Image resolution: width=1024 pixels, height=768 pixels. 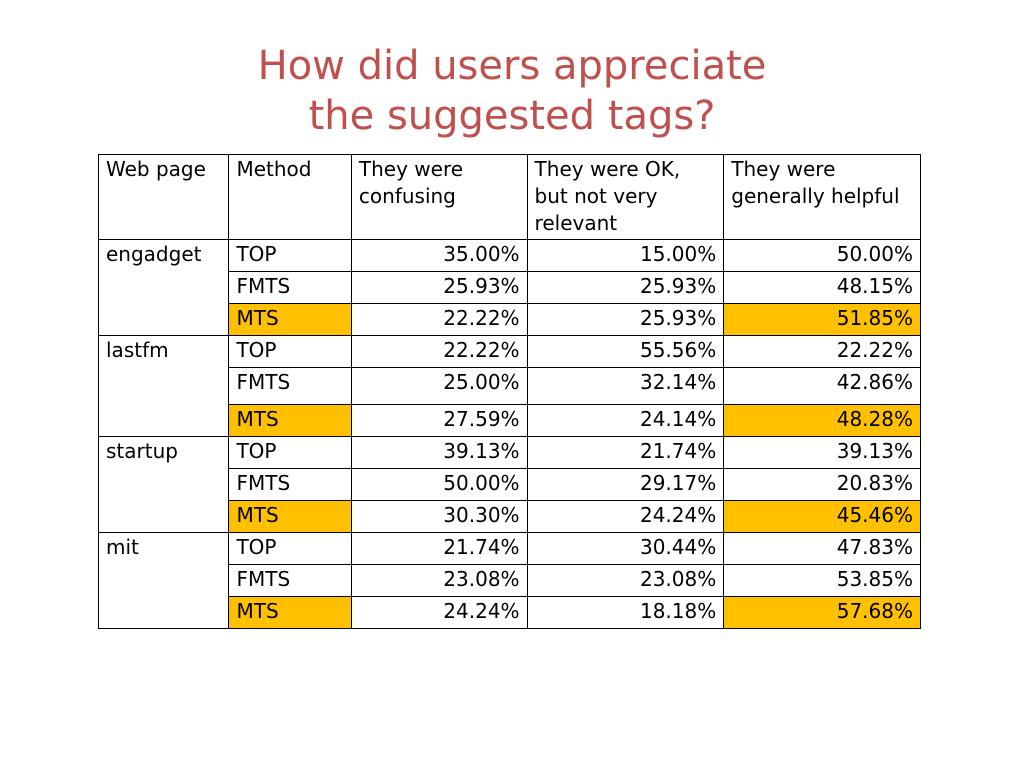 What do you see at coordinates (822, 548) in the screenshot?
I see `helpful-cell: 47.83%` at bounding box center [822, 548].